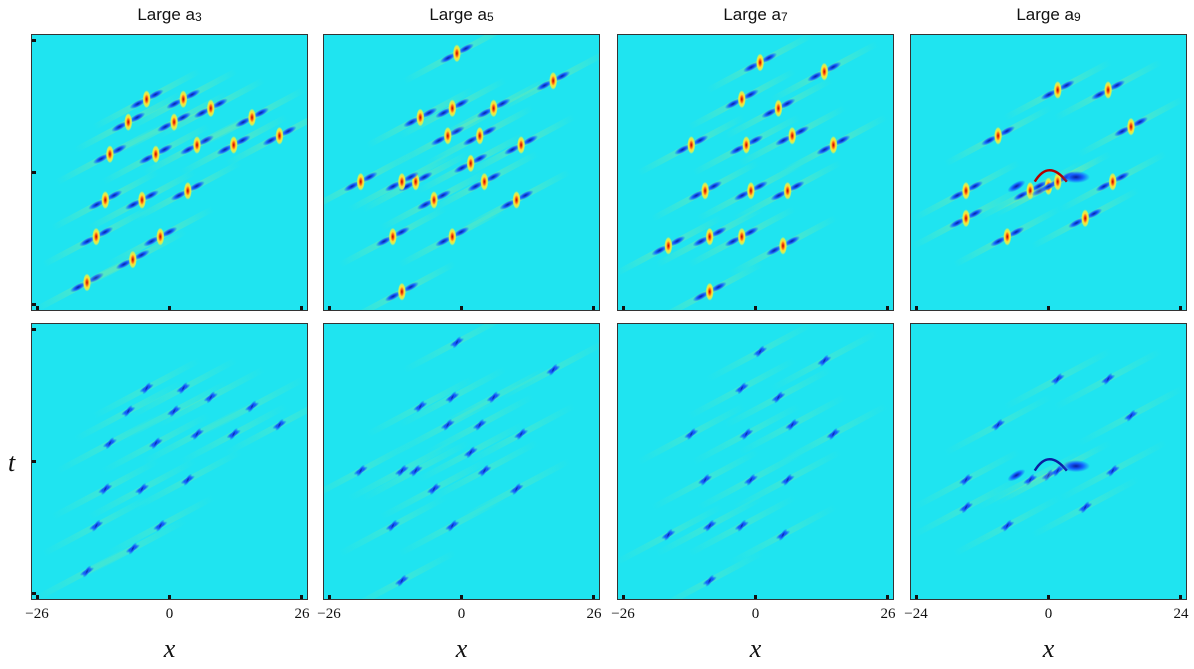  What do you see at coordinates (916, 614) in the screenshot?
I see `x-tick-label: −24` at bounding box center [916, 614].